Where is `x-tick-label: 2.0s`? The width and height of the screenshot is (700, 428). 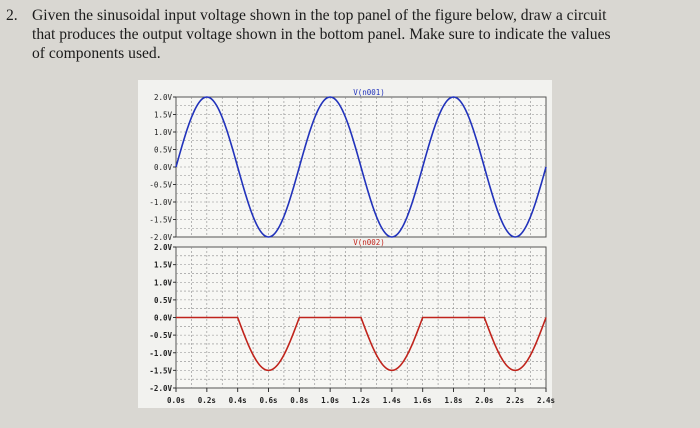
x-tick-label: 2.0s is located at coordinates (484, 400).